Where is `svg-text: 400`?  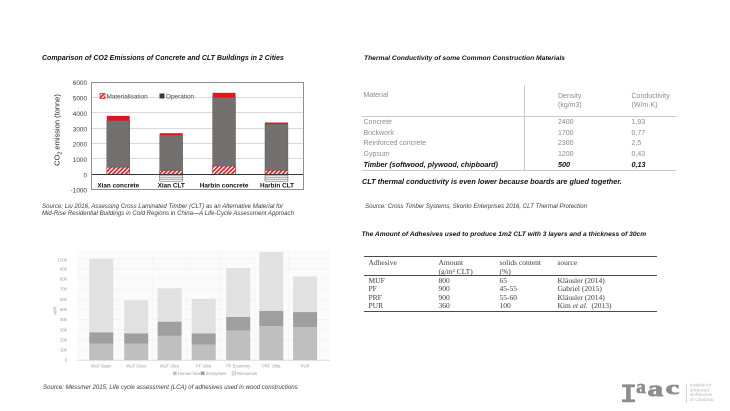
svg-text: 400 is located at coordinates (64, 319).